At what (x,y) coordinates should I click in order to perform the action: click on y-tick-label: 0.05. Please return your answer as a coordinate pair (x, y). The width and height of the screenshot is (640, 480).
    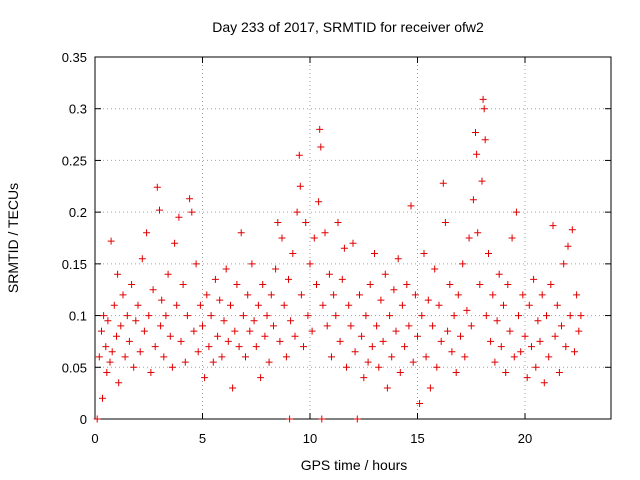
    Looking at the image, I should click on (74, 367).